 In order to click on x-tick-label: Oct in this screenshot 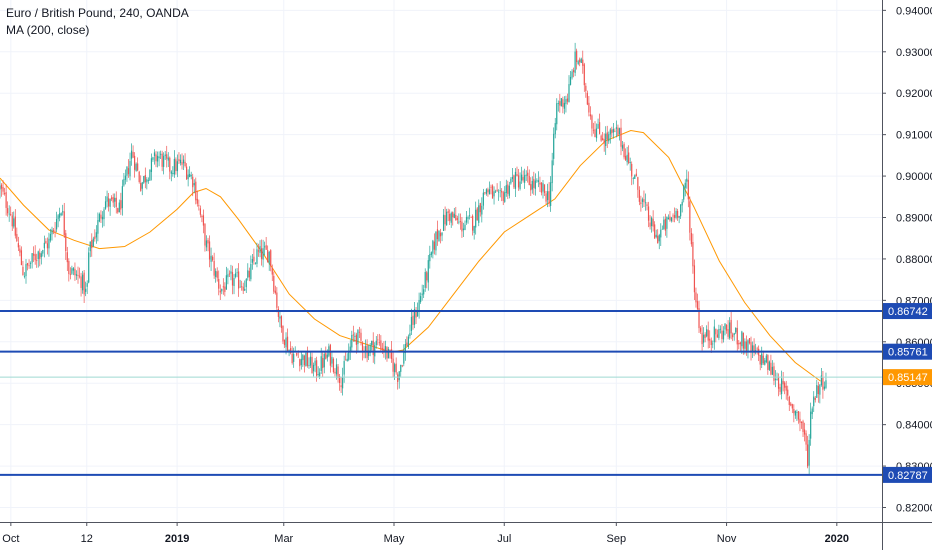, I will do `click(10, 539)`.